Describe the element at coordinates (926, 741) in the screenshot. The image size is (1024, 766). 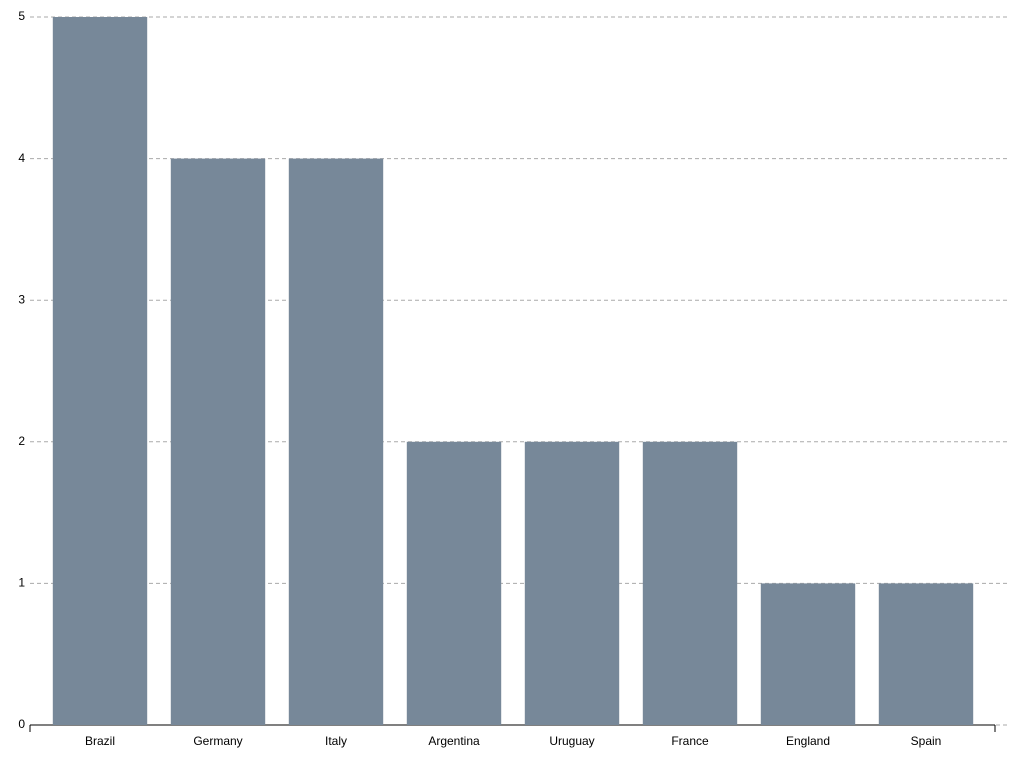
I see `x-tick-label: Spain` at that location.